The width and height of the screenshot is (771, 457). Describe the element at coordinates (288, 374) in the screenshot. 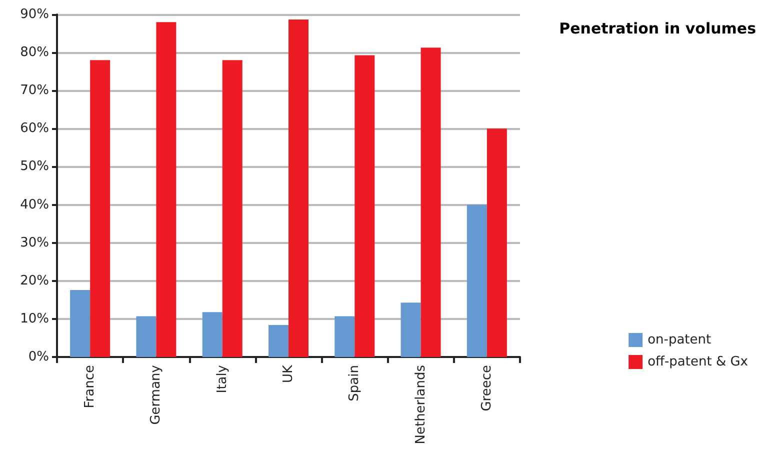

I see `x-tick-label: UK` at that location.